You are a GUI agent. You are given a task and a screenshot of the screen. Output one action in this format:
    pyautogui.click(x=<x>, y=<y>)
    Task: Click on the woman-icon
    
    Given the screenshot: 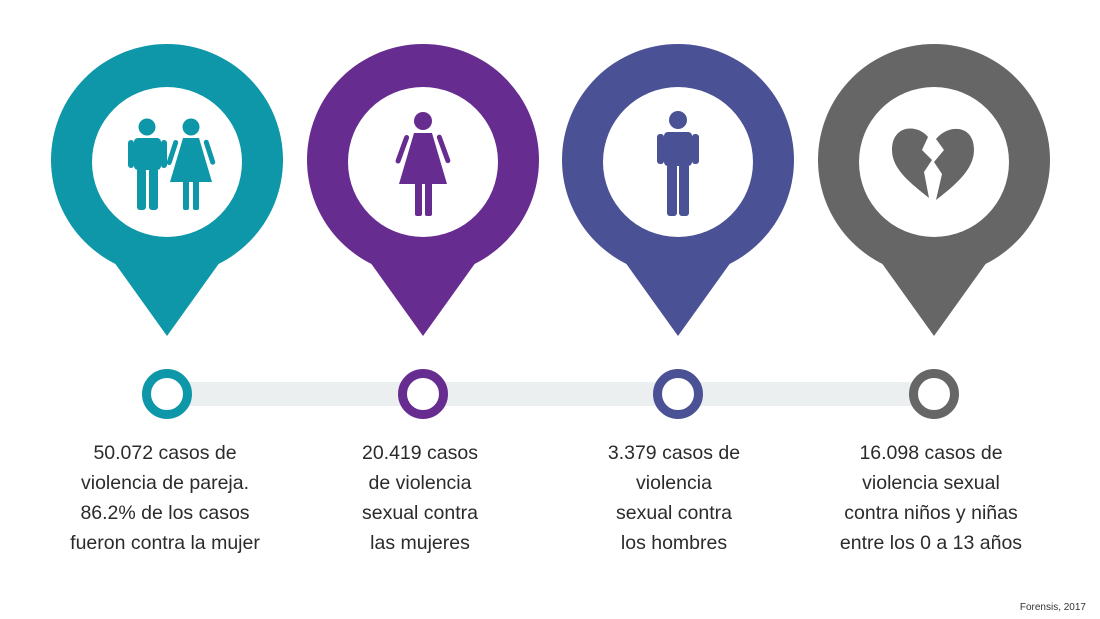 What is the action you would take?
    pyautogui.click(x=423, y=164)
    